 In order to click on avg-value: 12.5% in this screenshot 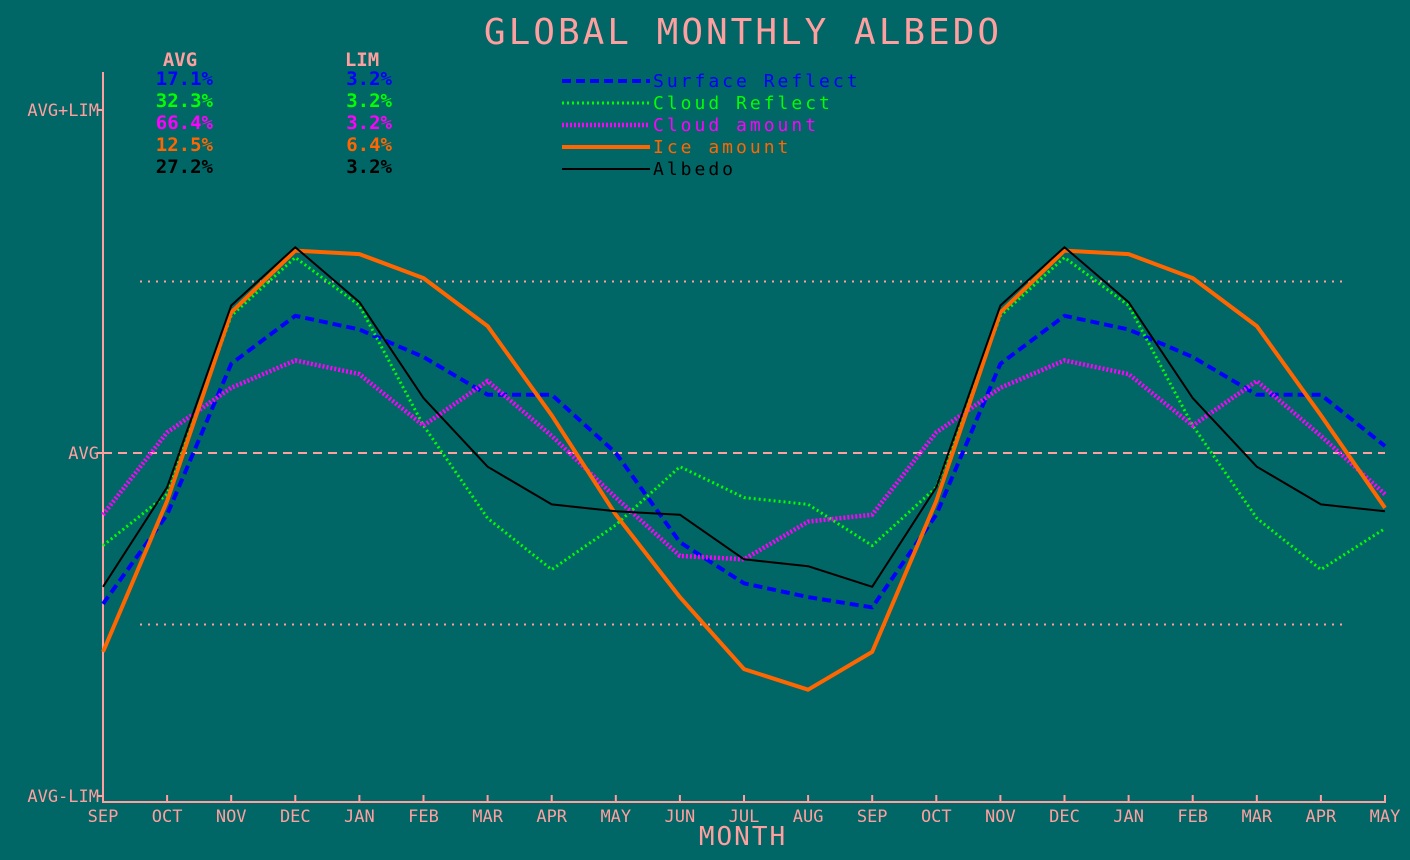, I will do `click(185, 145)`.